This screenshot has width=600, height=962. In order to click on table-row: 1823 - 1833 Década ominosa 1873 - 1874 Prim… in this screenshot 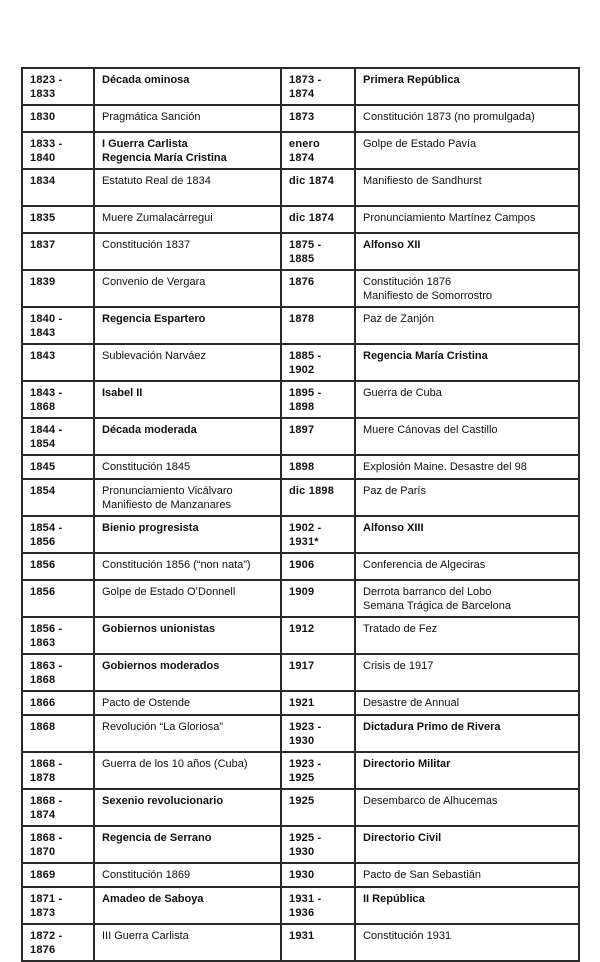, I will do `click(300, 86)`.